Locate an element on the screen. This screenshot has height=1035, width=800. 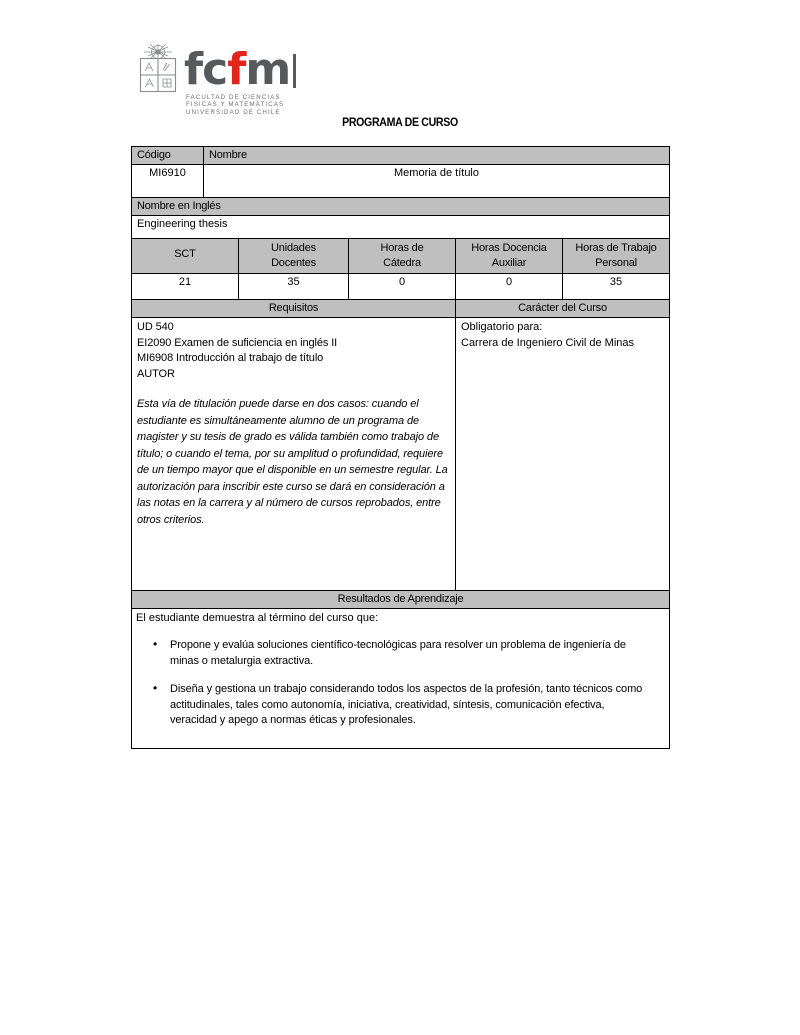
table-row-requisitos-header: Requisitos Carácter del Curso is located at coordinates (401, 308).